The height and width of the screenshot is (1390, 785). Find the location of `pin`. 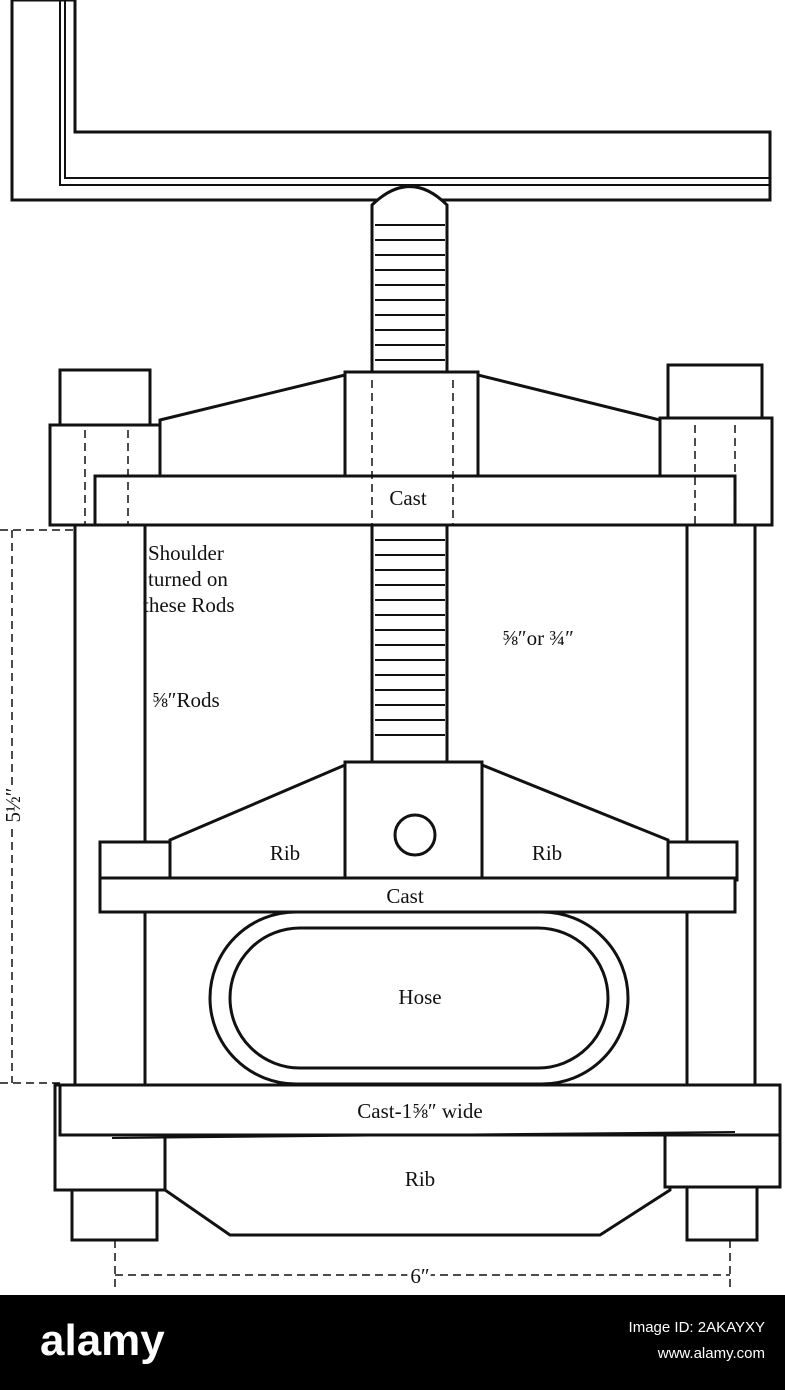

pin is located at coordinates (415, 835).